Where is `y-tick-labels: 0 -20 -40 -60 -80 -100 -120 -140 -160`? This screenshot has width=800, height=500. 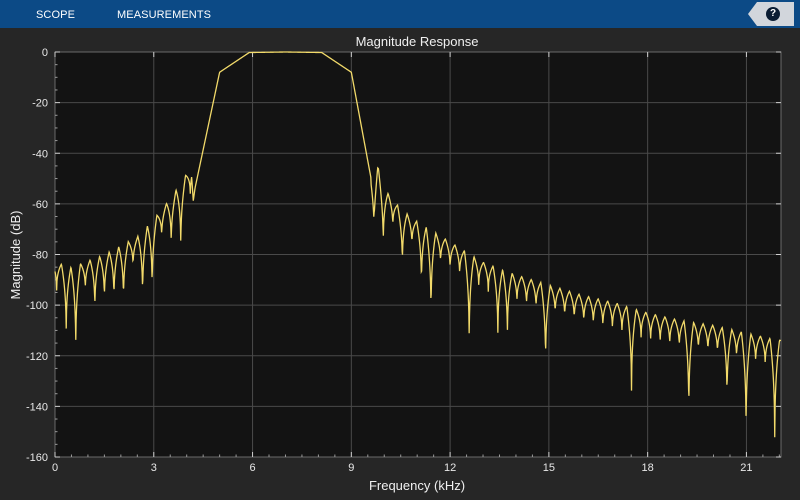 y-tick-labels: 0 -20 -40 -60 -80 -100 -120 -140 -160 is located at coordinates (37, 255).